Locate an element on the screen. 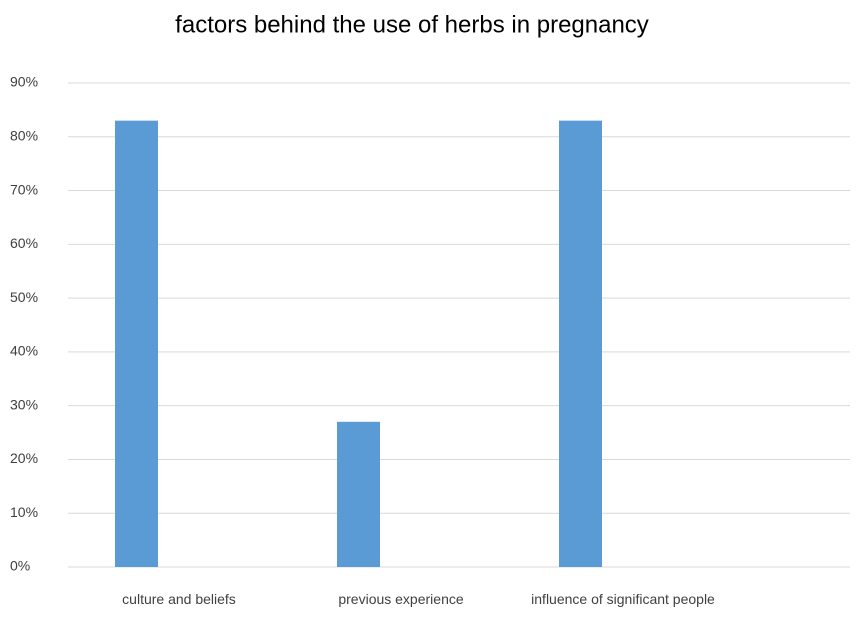 The image size is (863, 642). y-tick-label: 70% is located at coordinates (24, 189).